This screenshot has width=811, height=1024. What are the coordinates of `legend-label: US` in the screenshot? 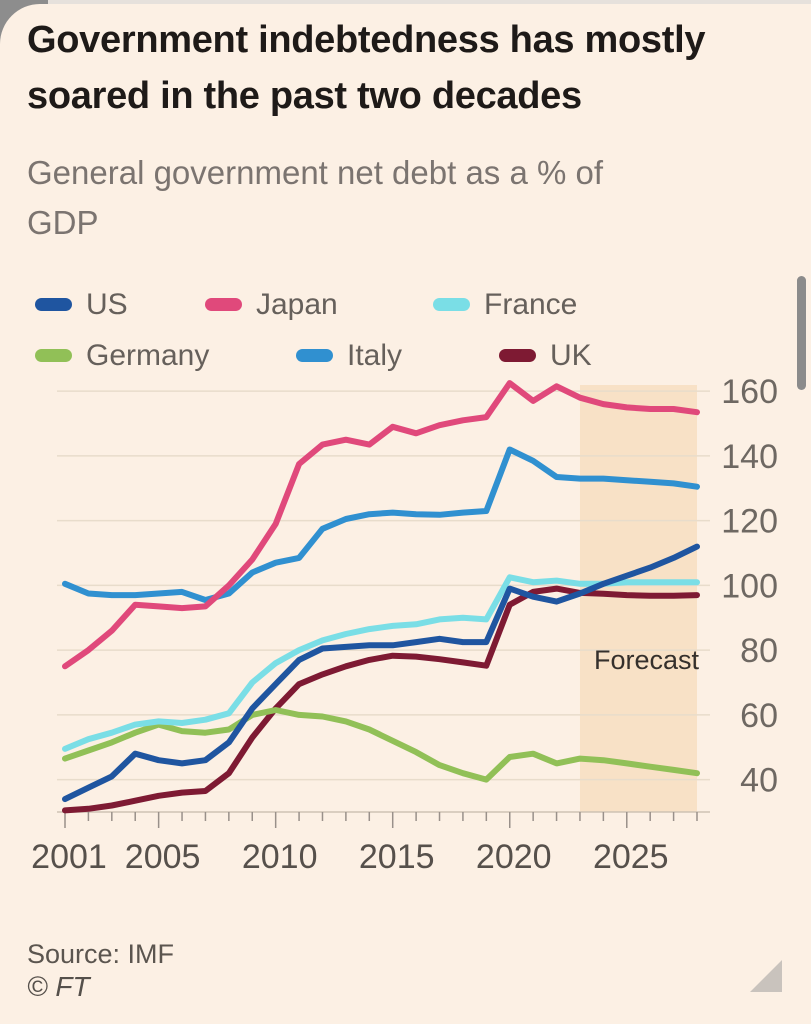 It's located at (107, 304).